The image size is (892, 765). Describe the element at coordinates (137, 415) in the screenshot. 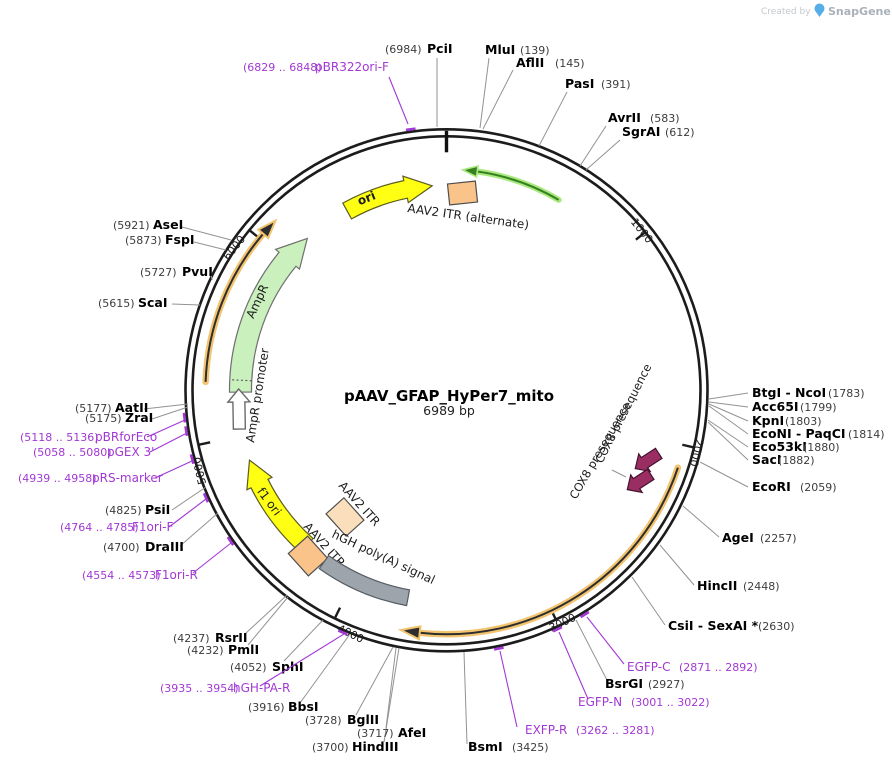

I see `site-zrai: (5175) ZraI` at that location.